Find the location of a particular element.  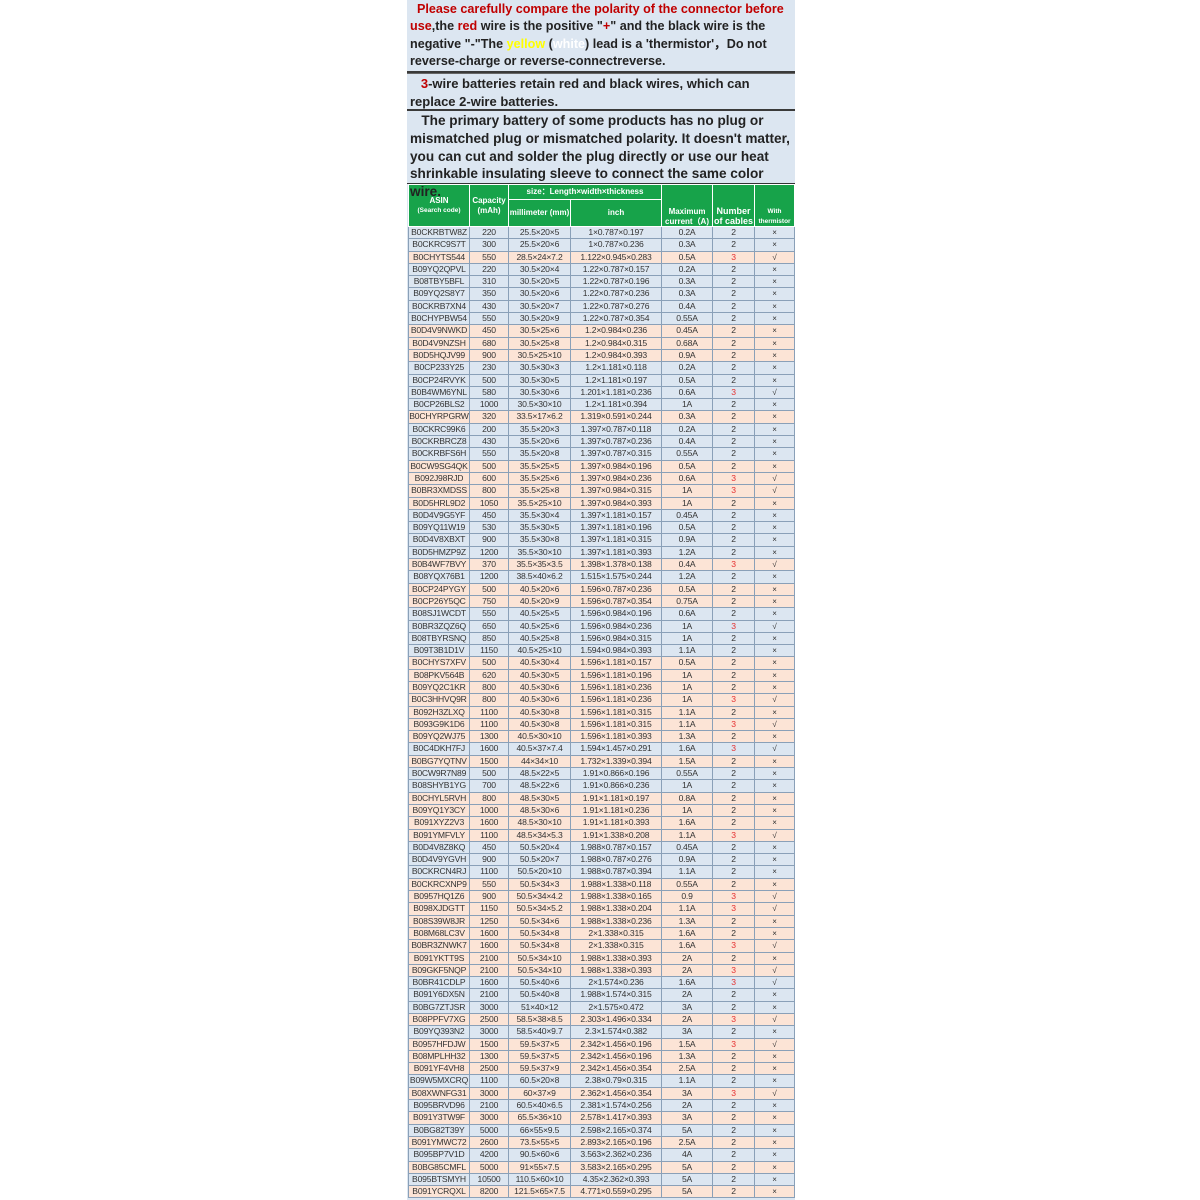

asin-cell: B08M68LC3V is located at coordinates (439, 933).